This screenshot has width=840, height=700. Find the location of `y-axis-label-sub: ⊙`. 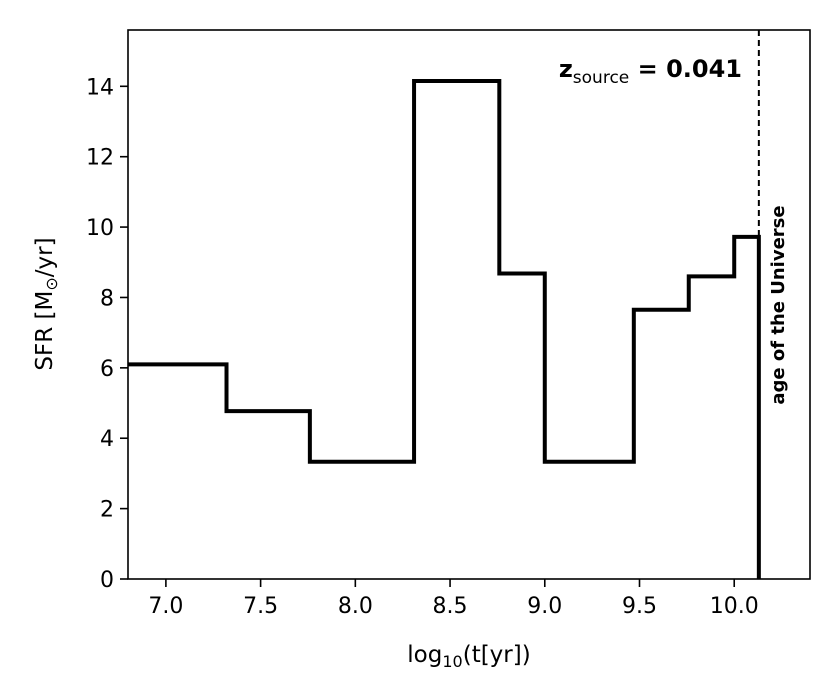

y-axis-label-sub: ⊙ is located at coordinates (51, 283).